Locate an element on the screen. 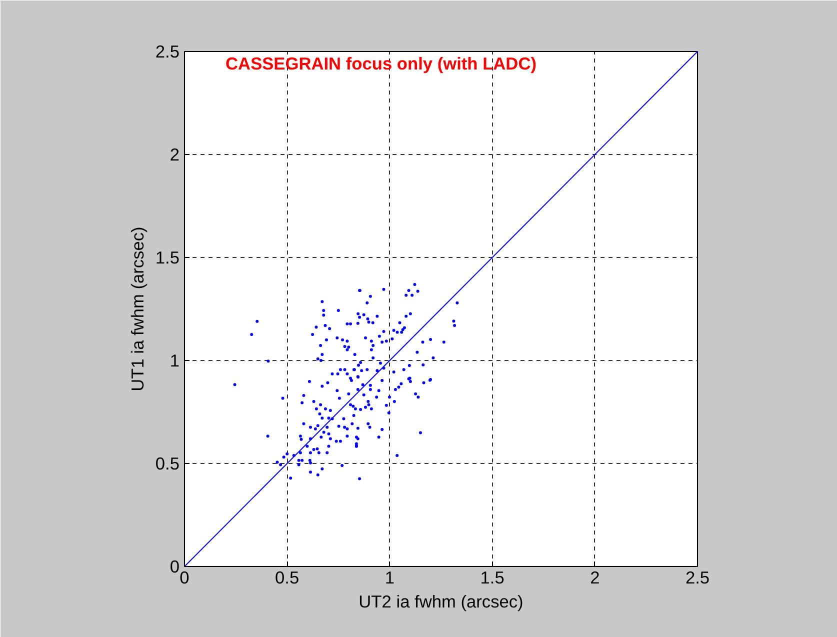 This screenshot has height=637, width=837. y-tick-label: 1 is located at coordinates (175, 360).